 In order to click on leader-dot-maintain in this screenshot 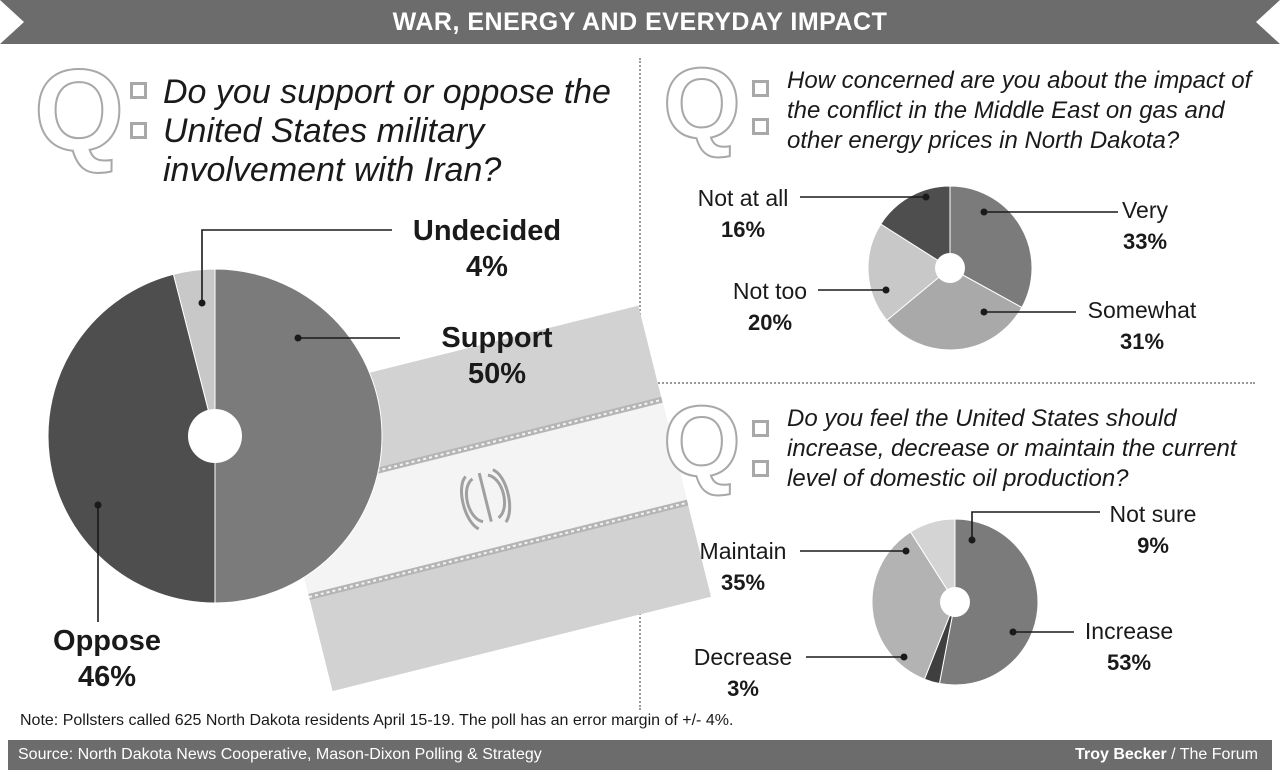, I will do `click(906, 551)`.